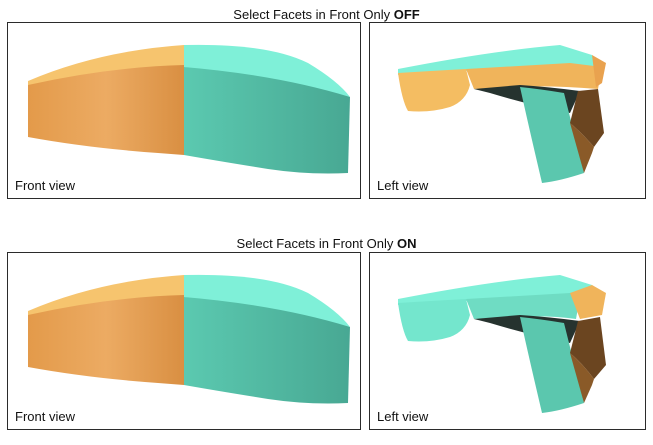 This screenshot has height=445, width=653. Describe the element at coordinates (406, 243) in the screenshot. I see `title-state: ON` at that location.